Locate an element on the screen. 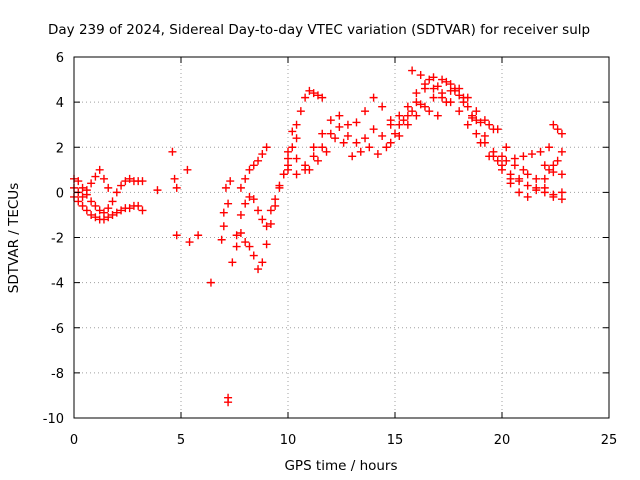 This screenshot has width=640, height=480. y-tick-labels: -10 -8 -6 -4 -2 0 2 4 6 is located at coordinates (53, 239).